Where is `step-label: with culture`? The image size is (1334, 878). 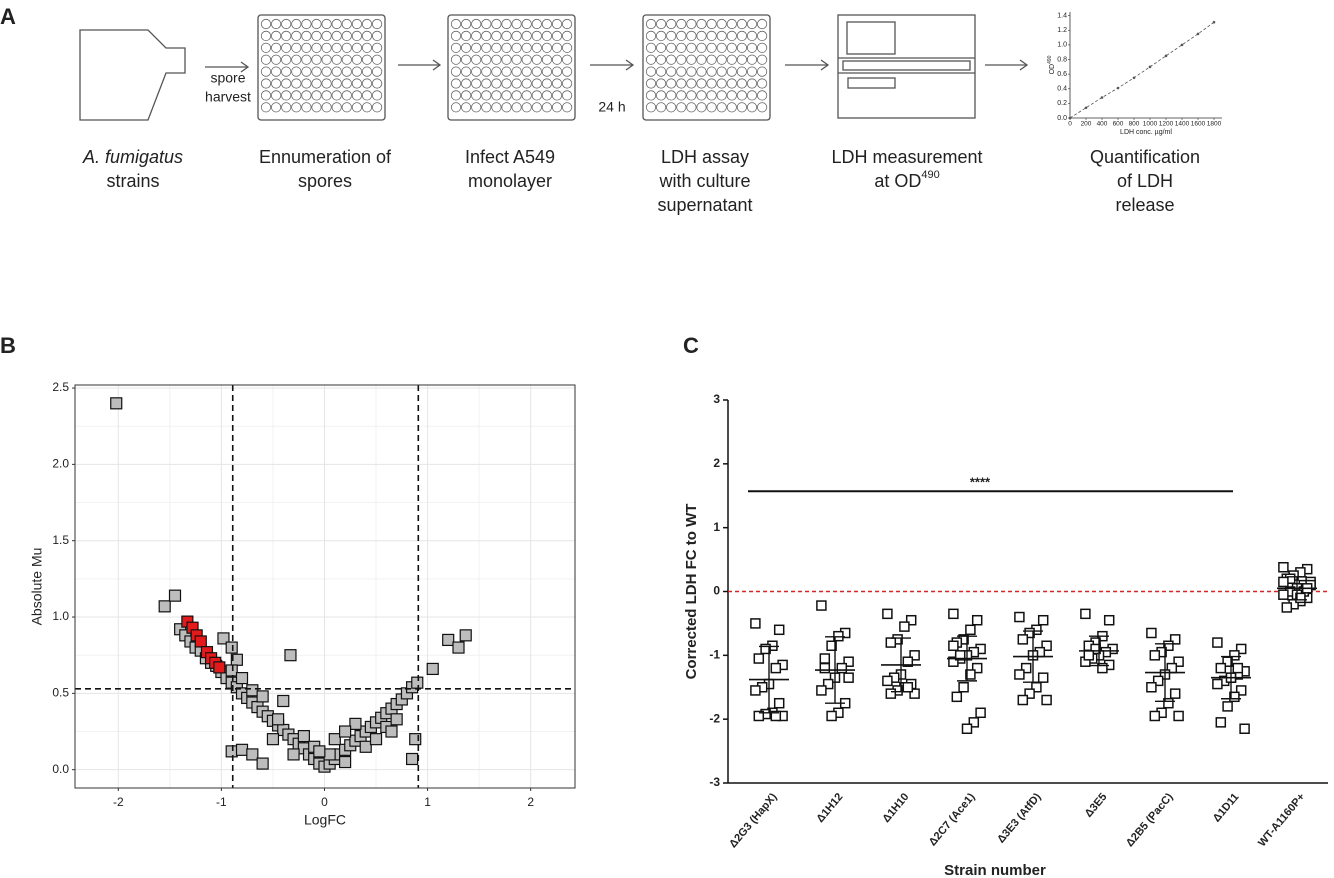
step-label: with culture is located at coordinates (704, 181).